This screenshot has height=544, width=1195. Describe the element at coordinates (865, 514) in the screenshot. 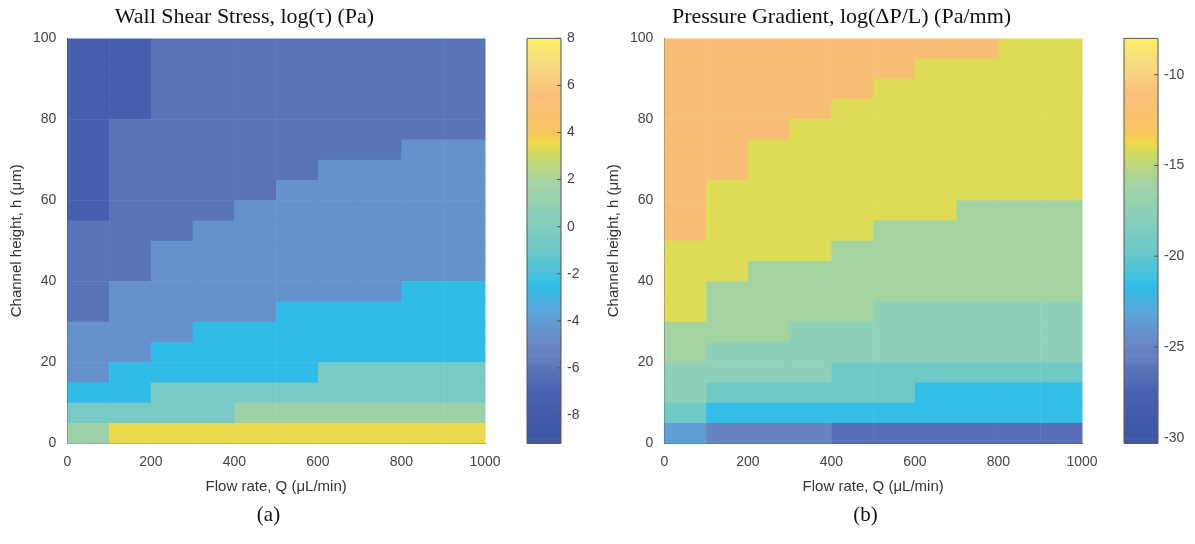

I see `text: (b)` at that location.